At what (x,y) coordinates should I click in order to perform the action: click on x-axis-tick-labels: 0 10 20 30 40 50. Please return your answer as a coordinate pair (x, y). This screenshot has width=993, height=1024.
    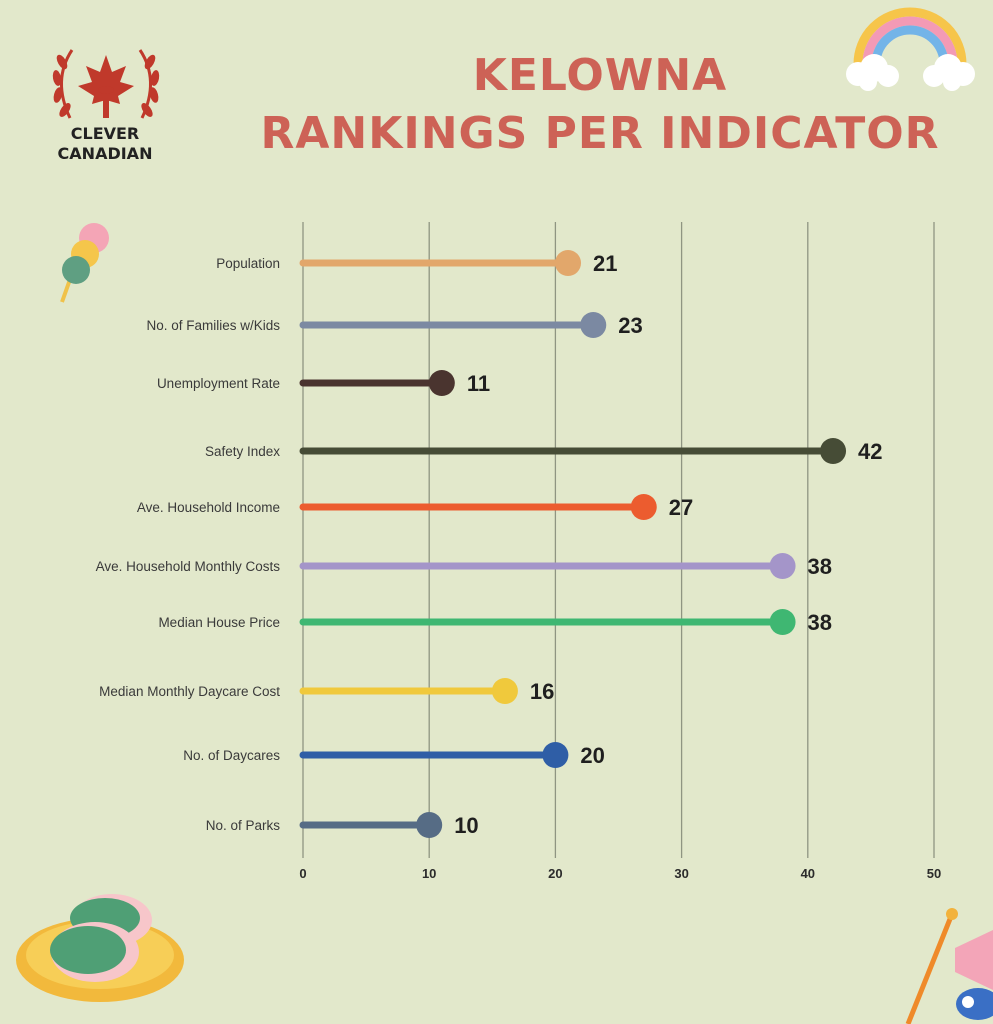
    Looking at the image, I should click on (620, 873).